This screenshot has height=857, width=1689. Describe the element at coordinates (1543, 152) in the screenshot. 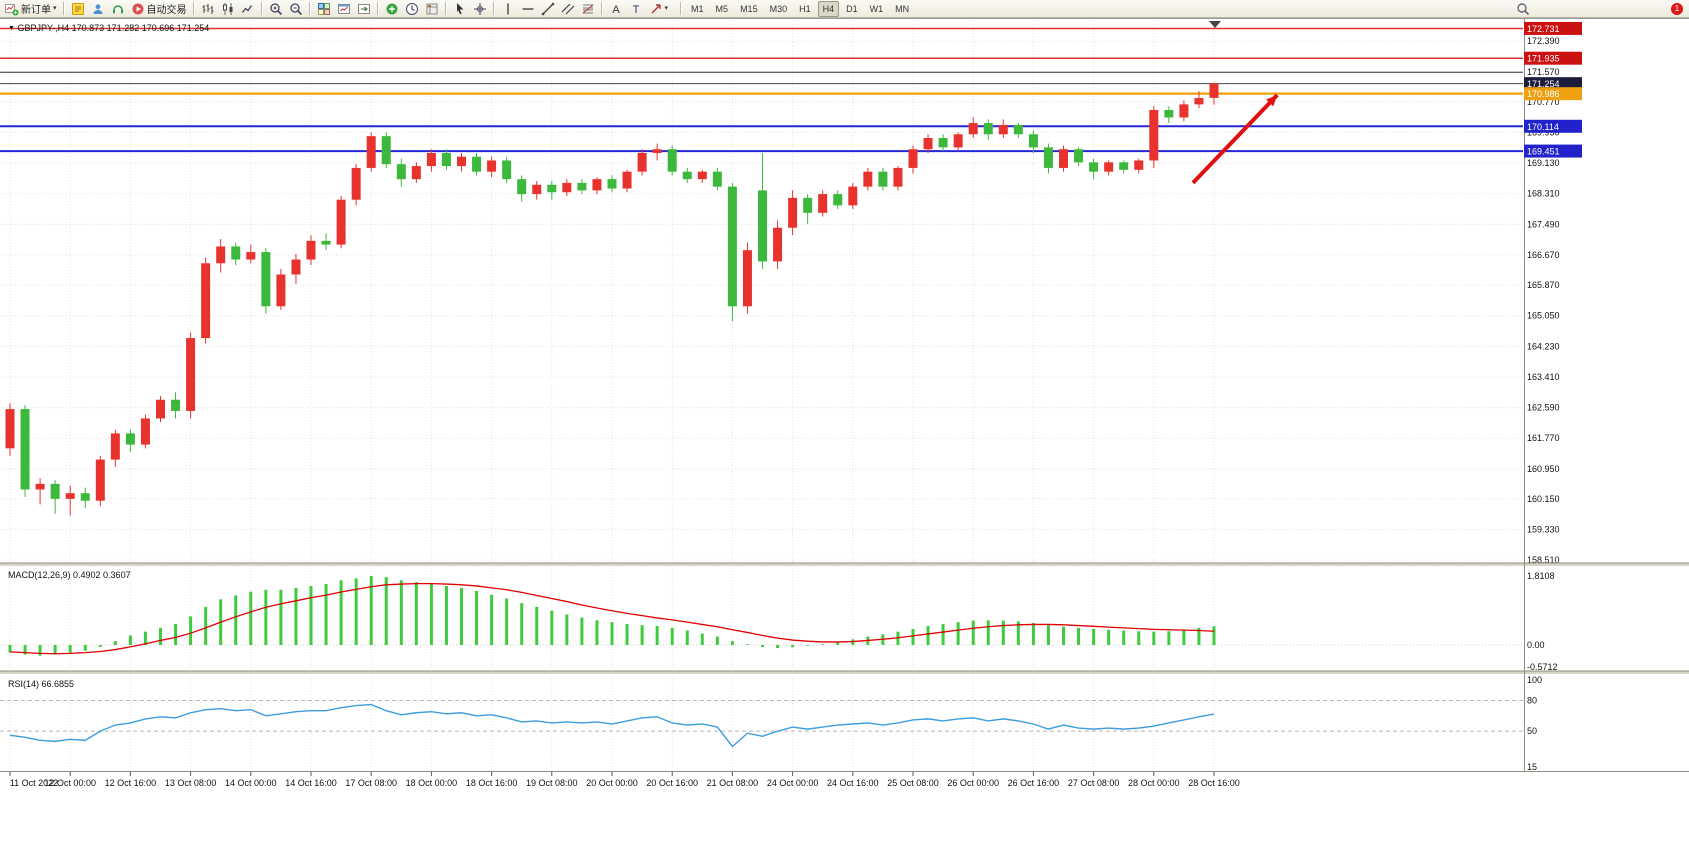

I see `price-tag-label: 169.451` at that location.